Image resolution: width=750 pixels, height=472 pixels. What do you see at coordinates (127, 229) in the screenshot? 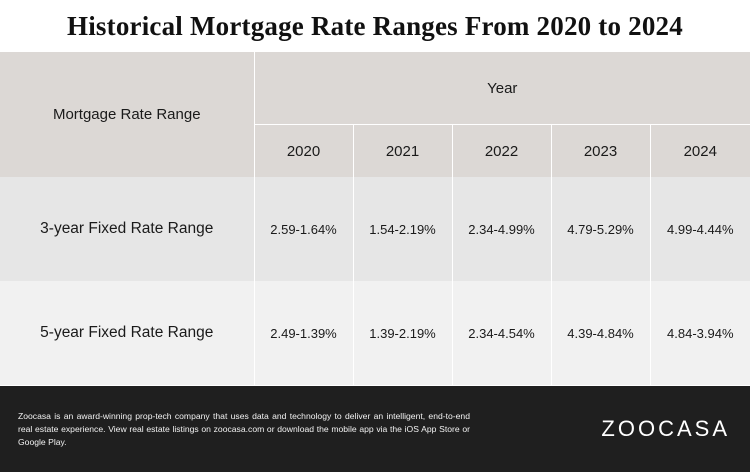
I see `row-label: 3-year Fixed Rate Range` at bounding box center [127, 229].